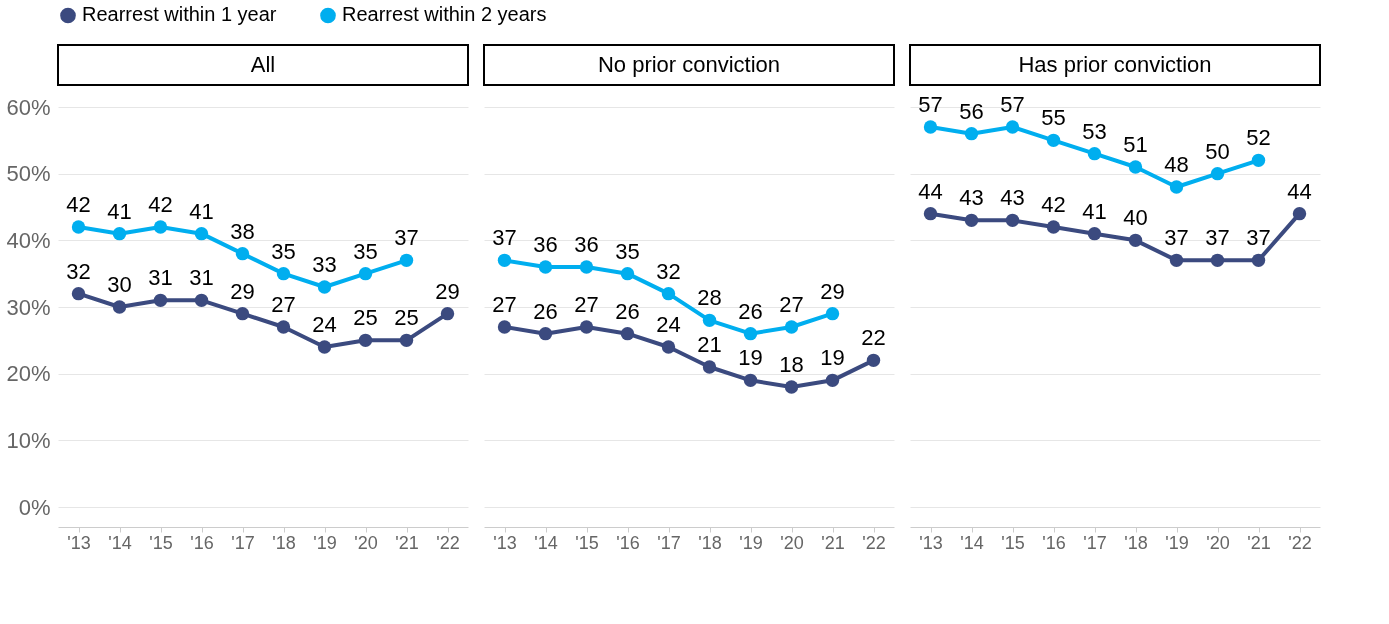  What do you see at coordinates (119, 284) in the screenshot?
I see `data-label: 30` at bounding box center [119, 284].